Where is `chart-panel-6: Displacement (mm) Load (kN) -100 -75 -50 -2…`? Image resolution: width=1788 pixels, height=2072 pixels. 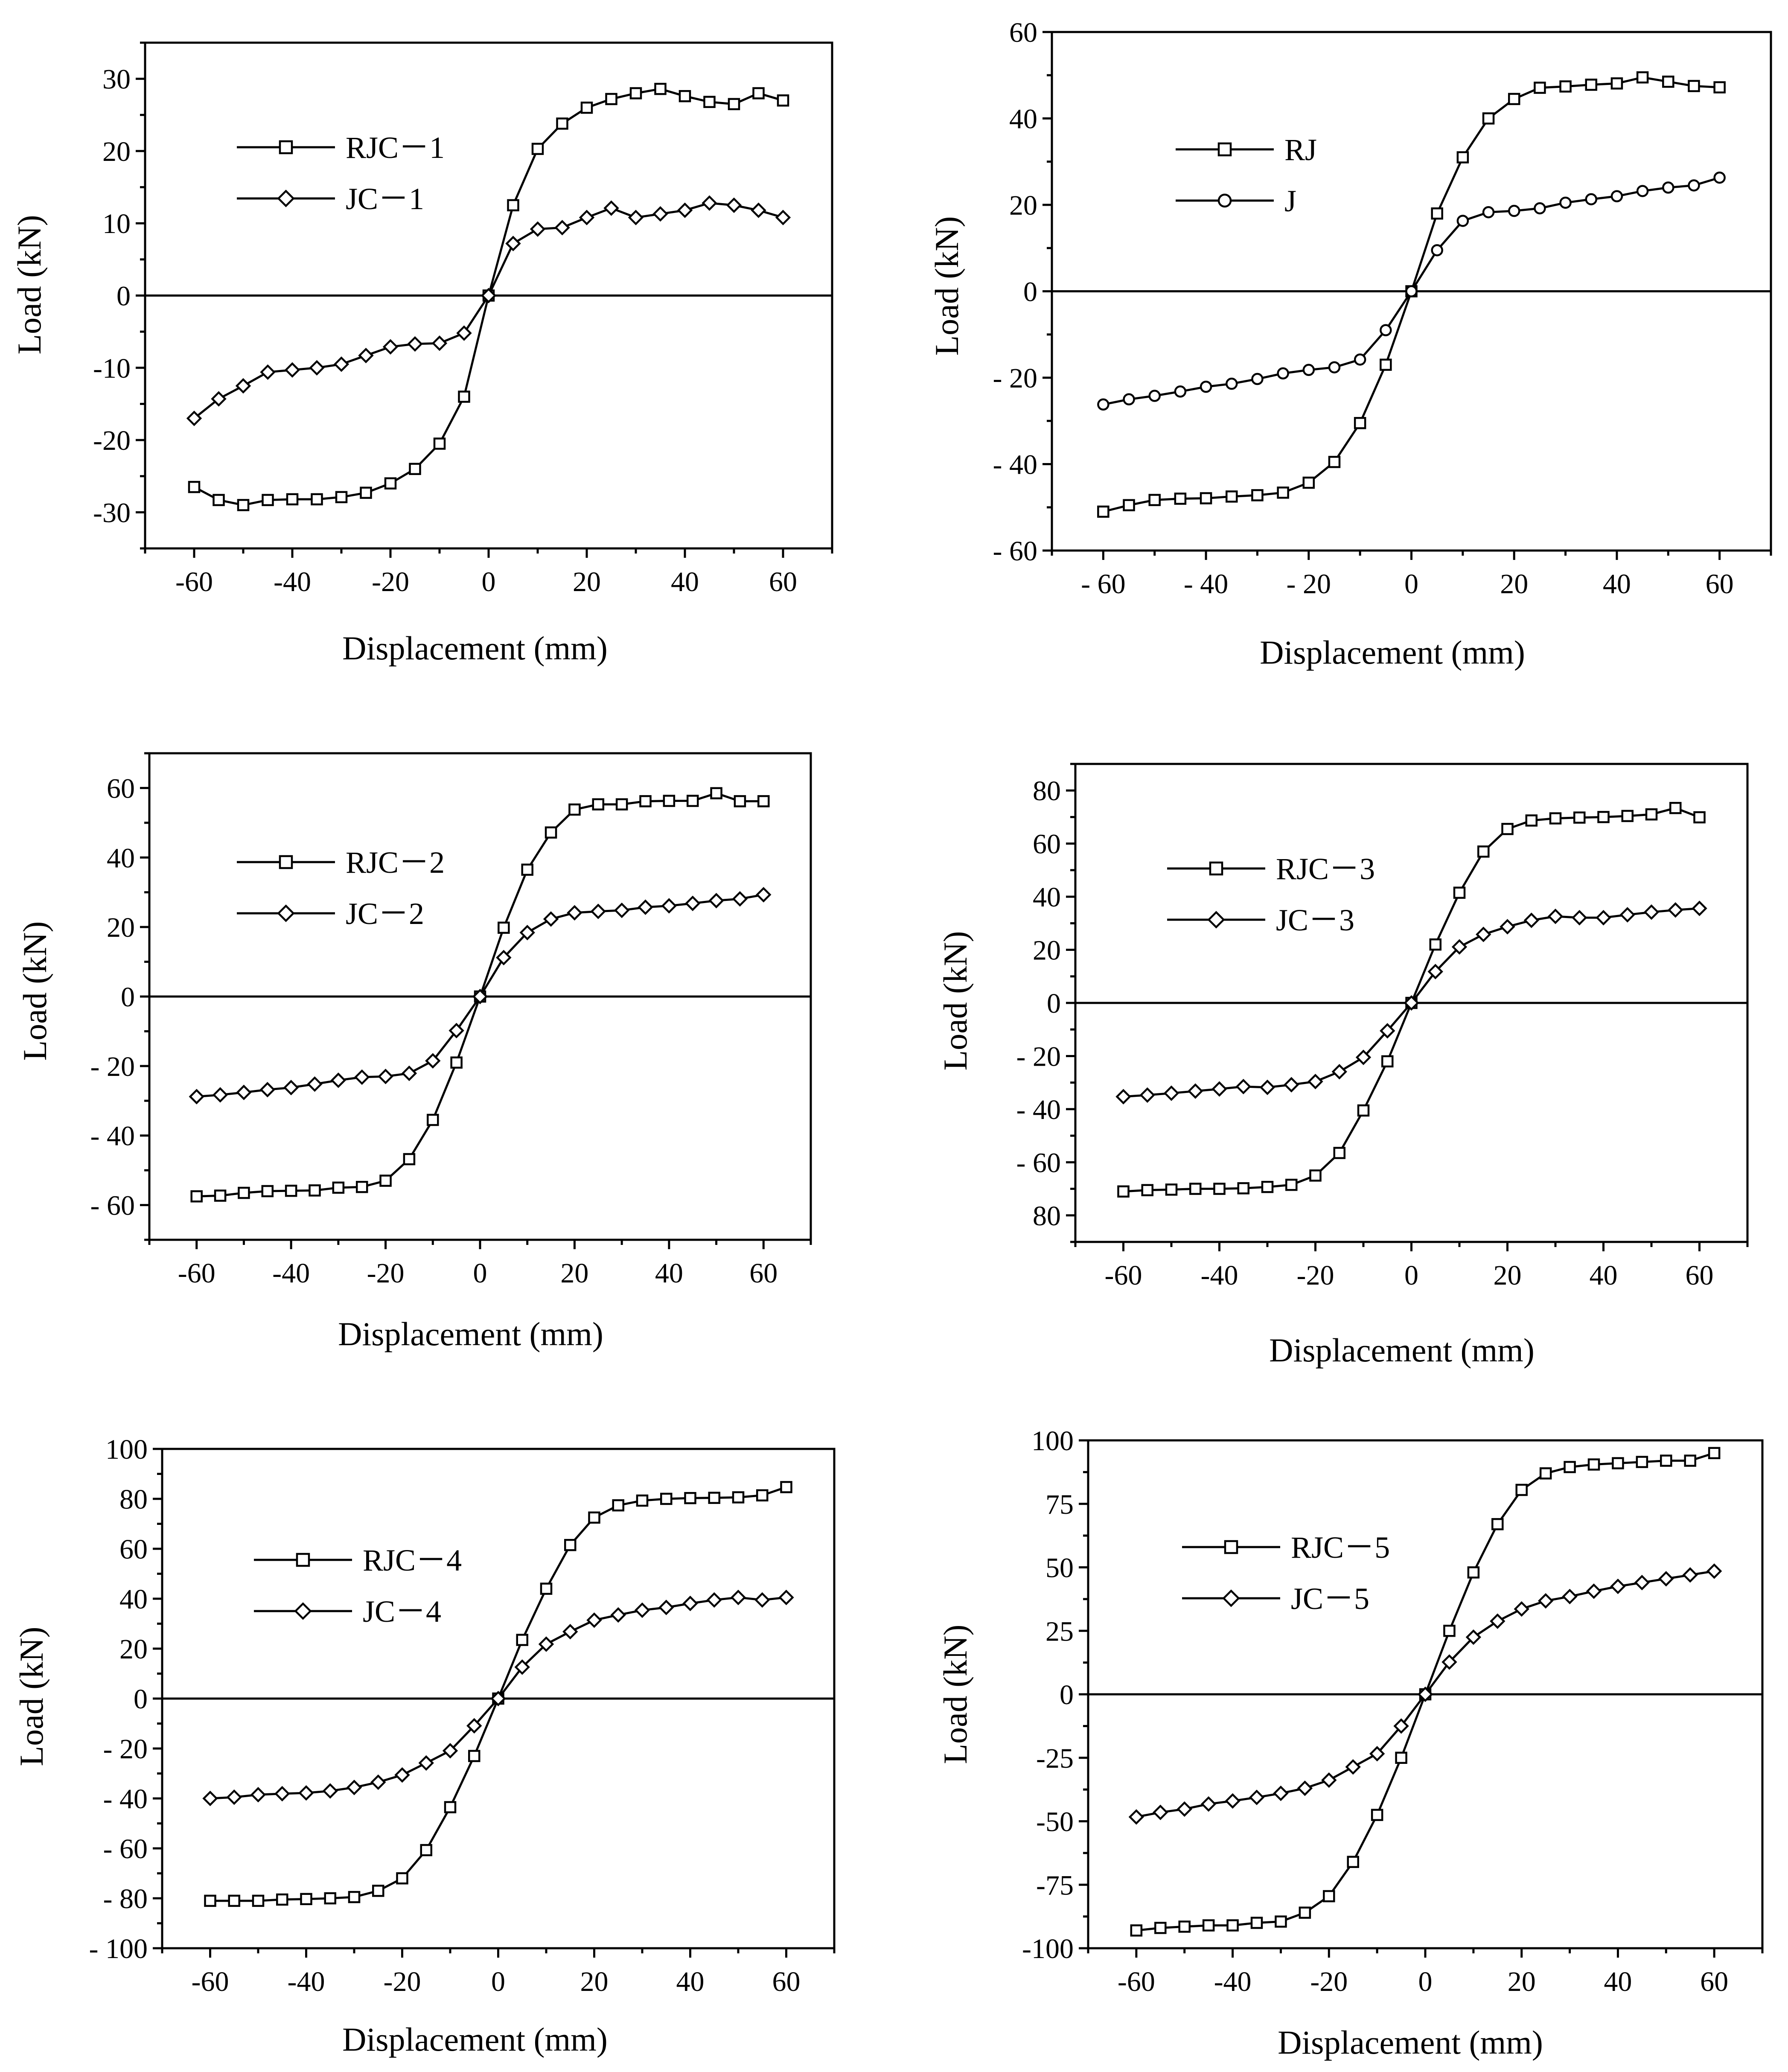
chart-panel-6: Displacement (mm) Load (kN) -100 -75 -50 -2… is located at coordinates (1350, 1743).